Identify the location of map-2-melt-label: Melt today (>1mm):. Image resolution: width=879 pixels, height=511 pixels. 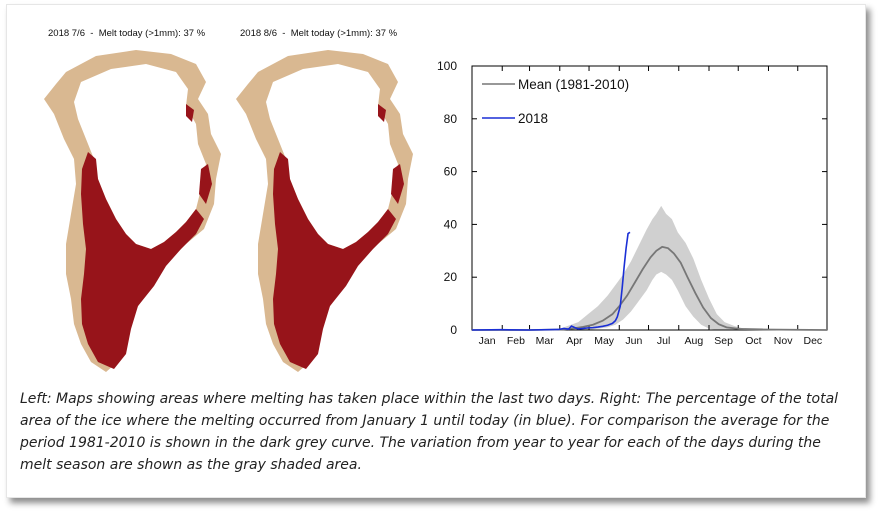
(331, 33).